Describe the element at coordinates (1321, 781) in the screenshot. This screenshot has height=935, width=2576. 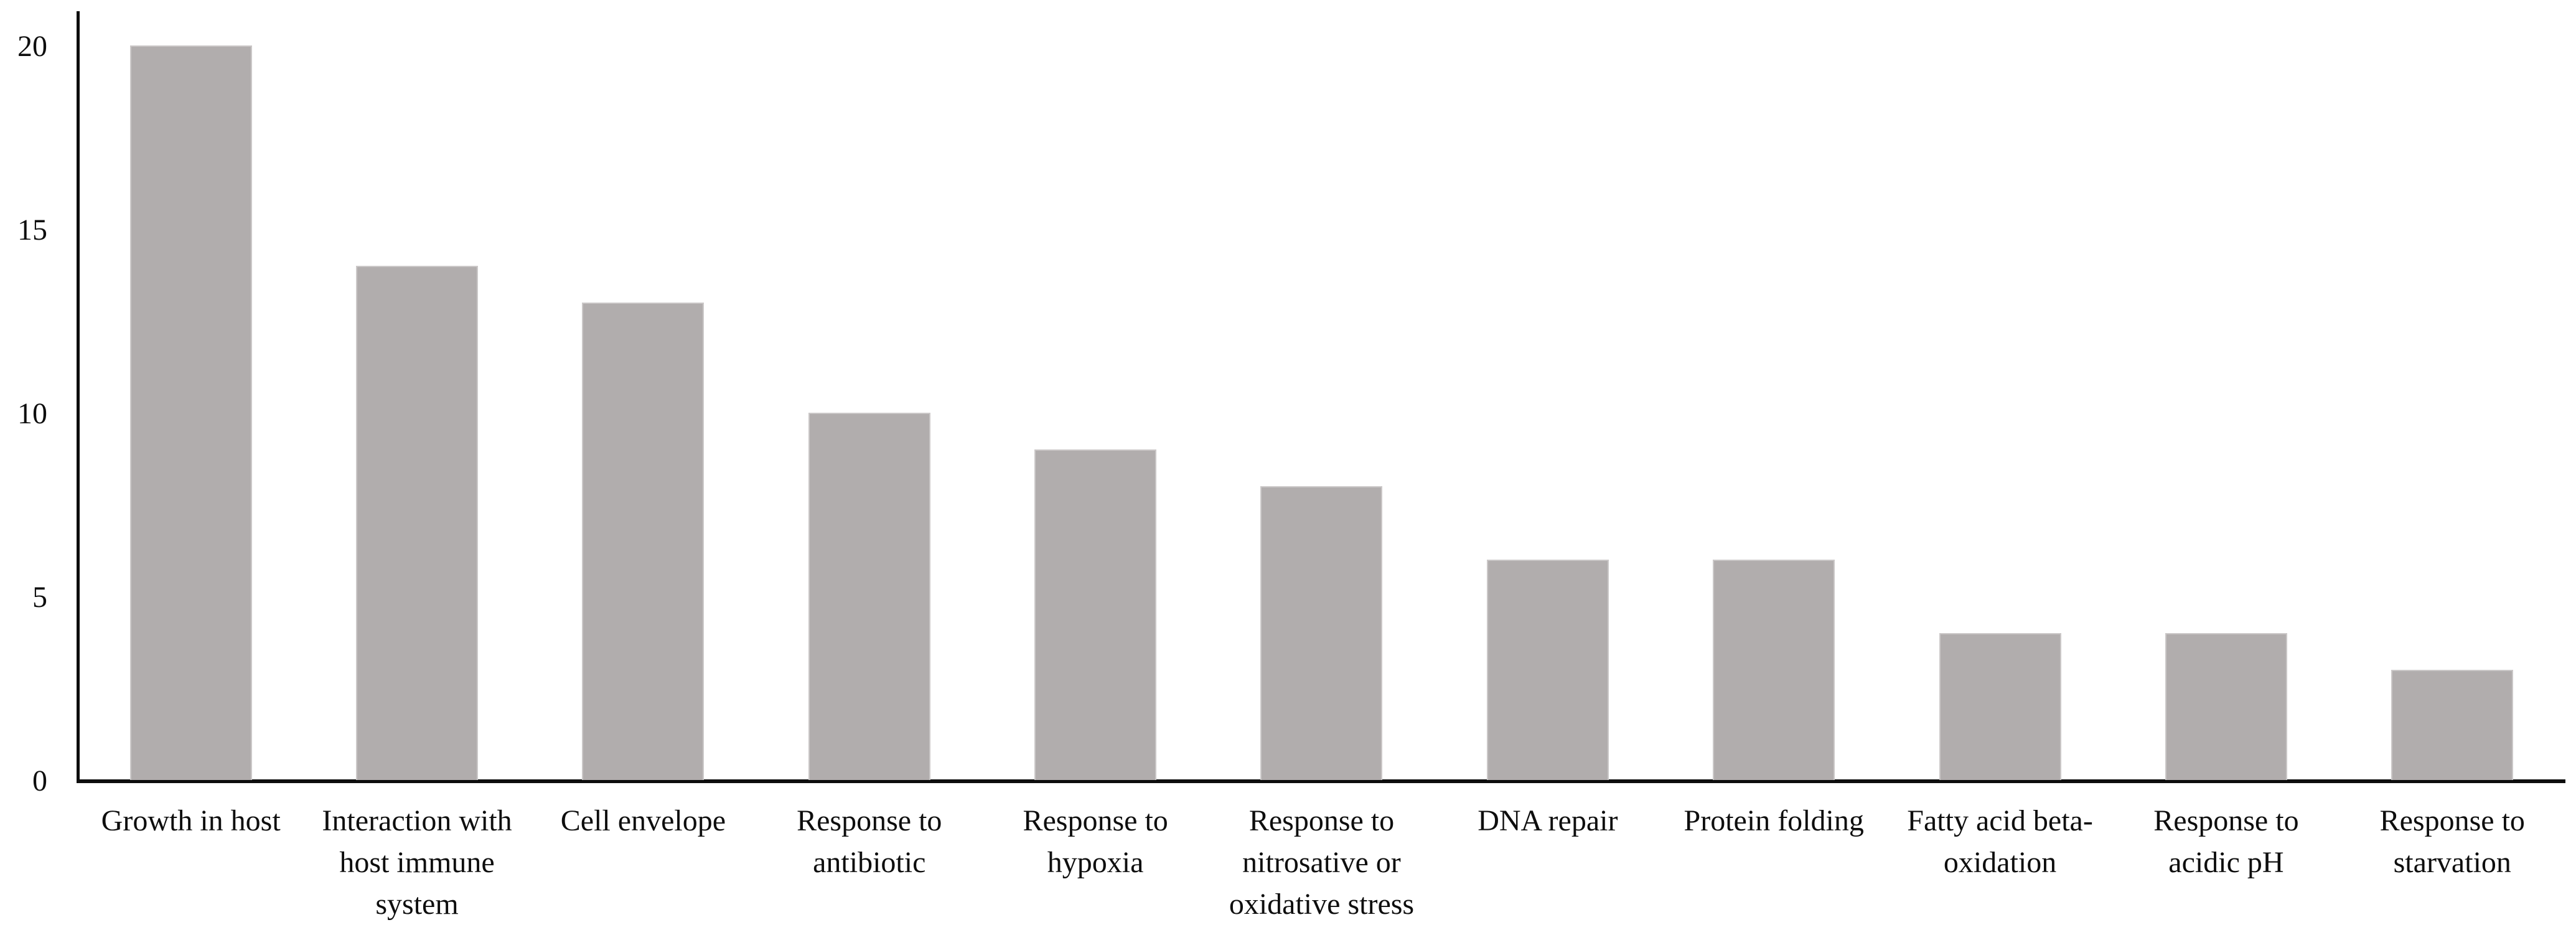
I see `x-axis-line` at that location.